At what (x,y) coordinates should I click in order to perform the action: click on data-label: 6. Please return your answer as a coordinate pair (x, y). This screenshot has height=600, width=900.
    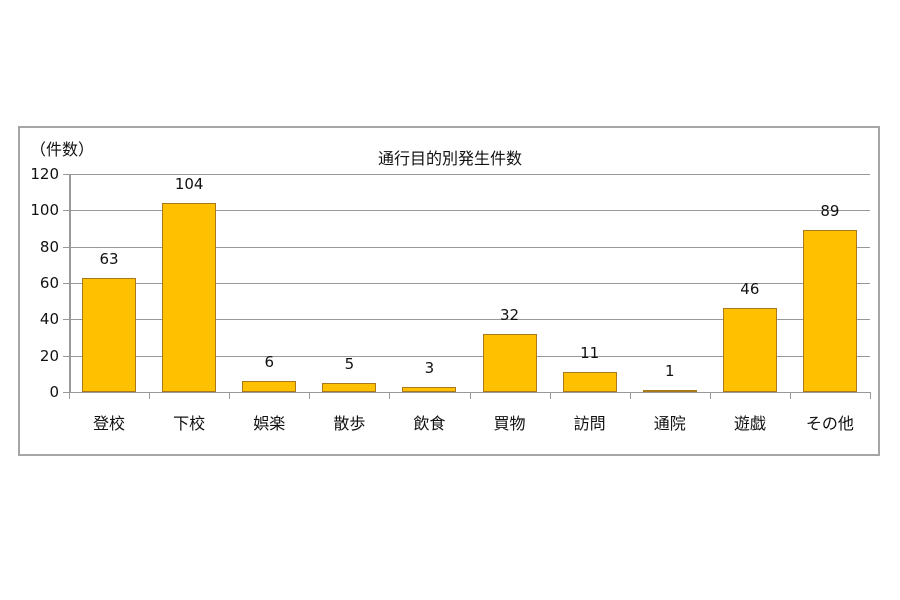
    Looking at the image, I should click on (269, 362).